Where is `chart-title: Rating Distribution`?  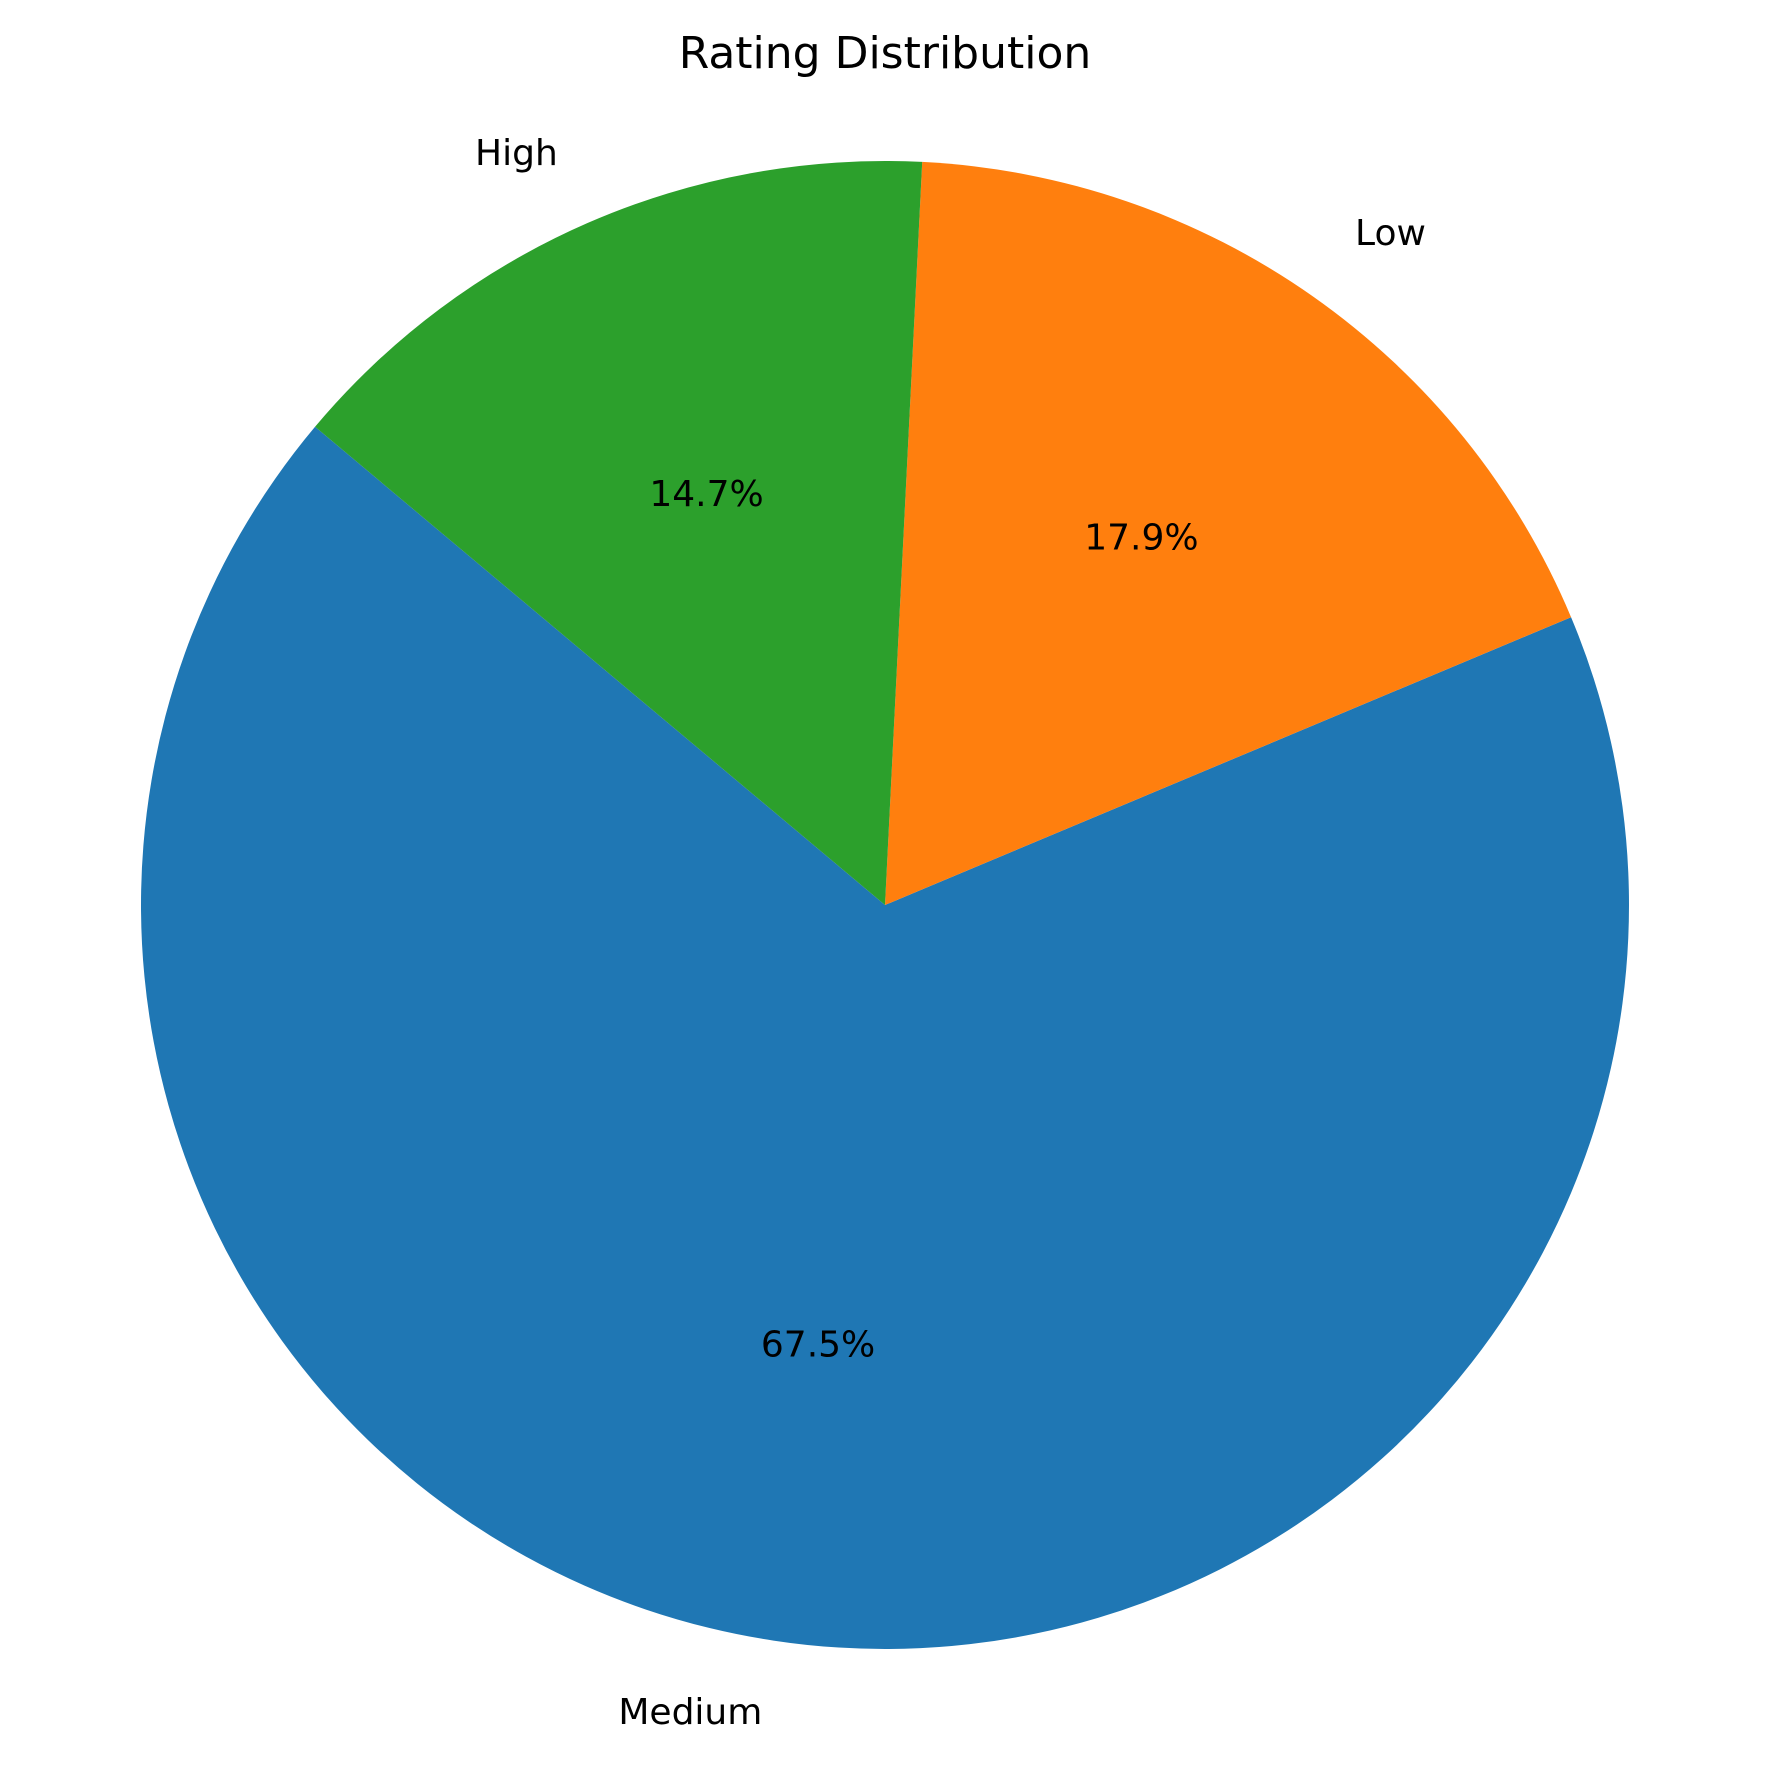
chart-title: Rating Distribution is located at coordinates (885, 53).